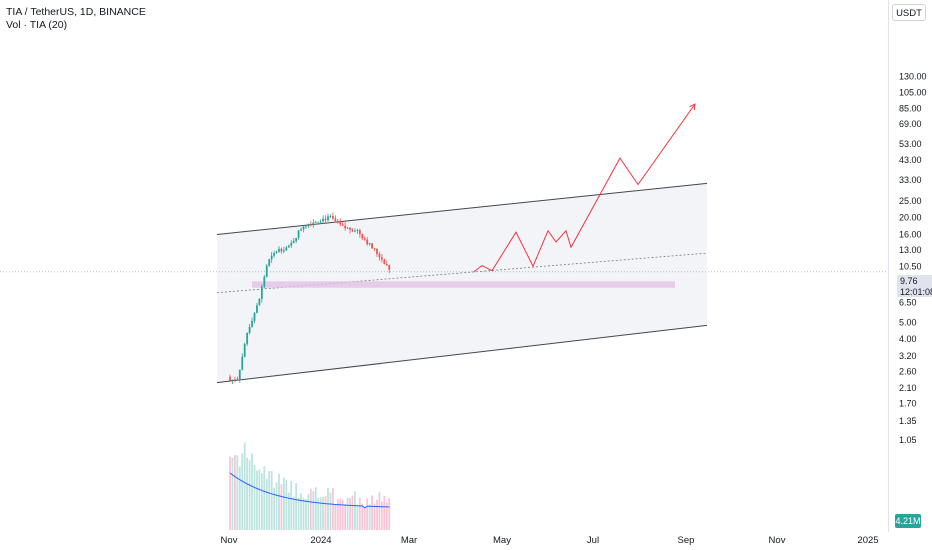 This screenshot has height=550, width=932. Describe the element at coordinates (550, 540) in the screenshot. I see `time-axis: Nov 2024 Mar May Jul Sep Nov 2025` at that location.